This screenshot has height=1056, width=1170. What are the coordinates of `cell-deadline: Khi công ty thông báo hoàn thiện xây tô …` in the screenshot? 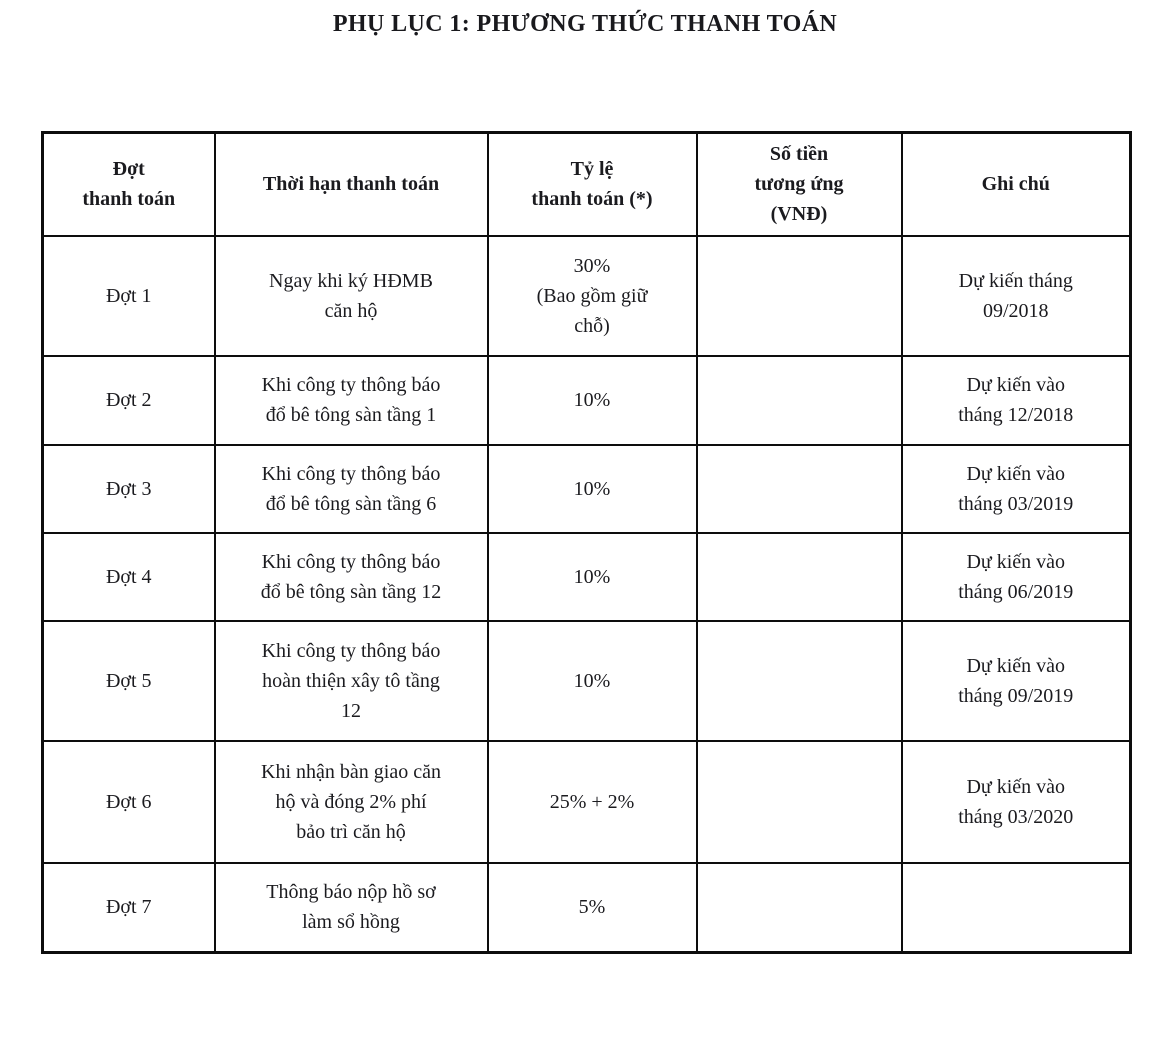 It's located at (351, 680).